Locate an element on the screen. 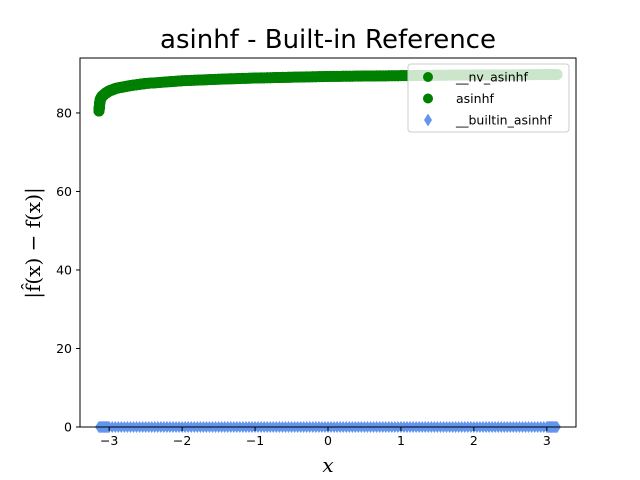 This screenshot has width=640, height=480. x-tick-label: 3 is located at coordinates (547, 440).